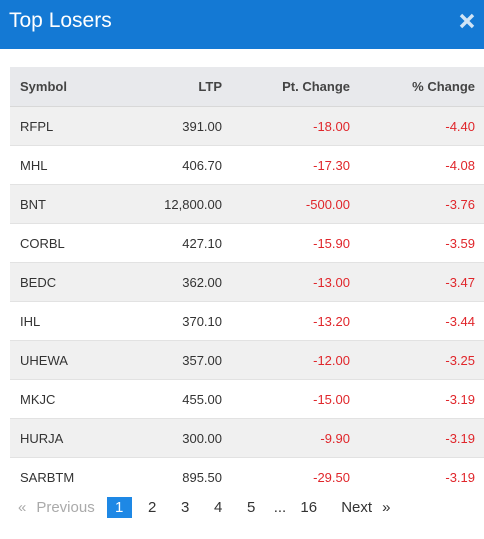  Describe the element at coordinates (296, 126) in the screenshot. I see `cell-pt-change: -18.00` at that location.